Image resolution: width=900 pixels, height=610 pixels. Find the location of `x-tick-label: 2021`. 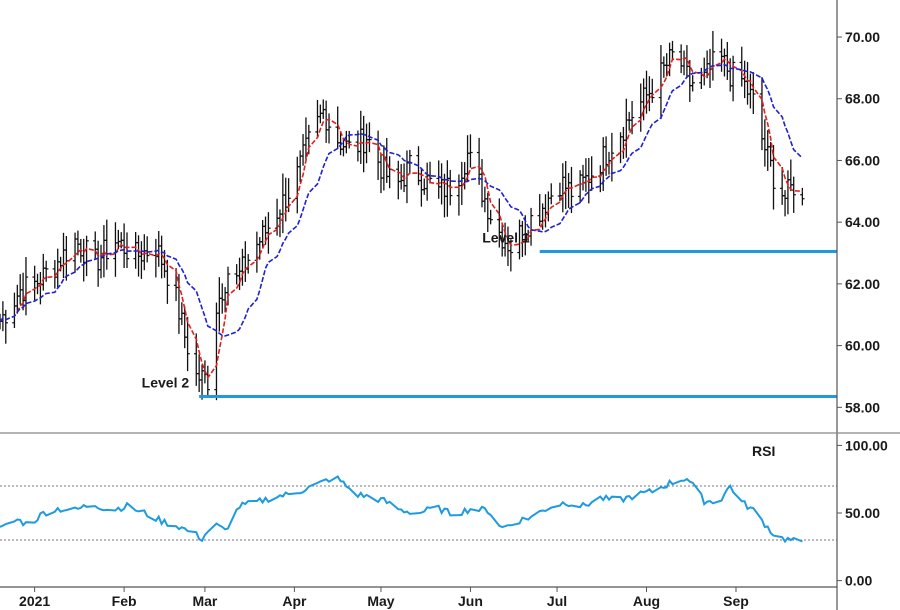

x-tick-label: 2021 is located at coordinates (34, 601).